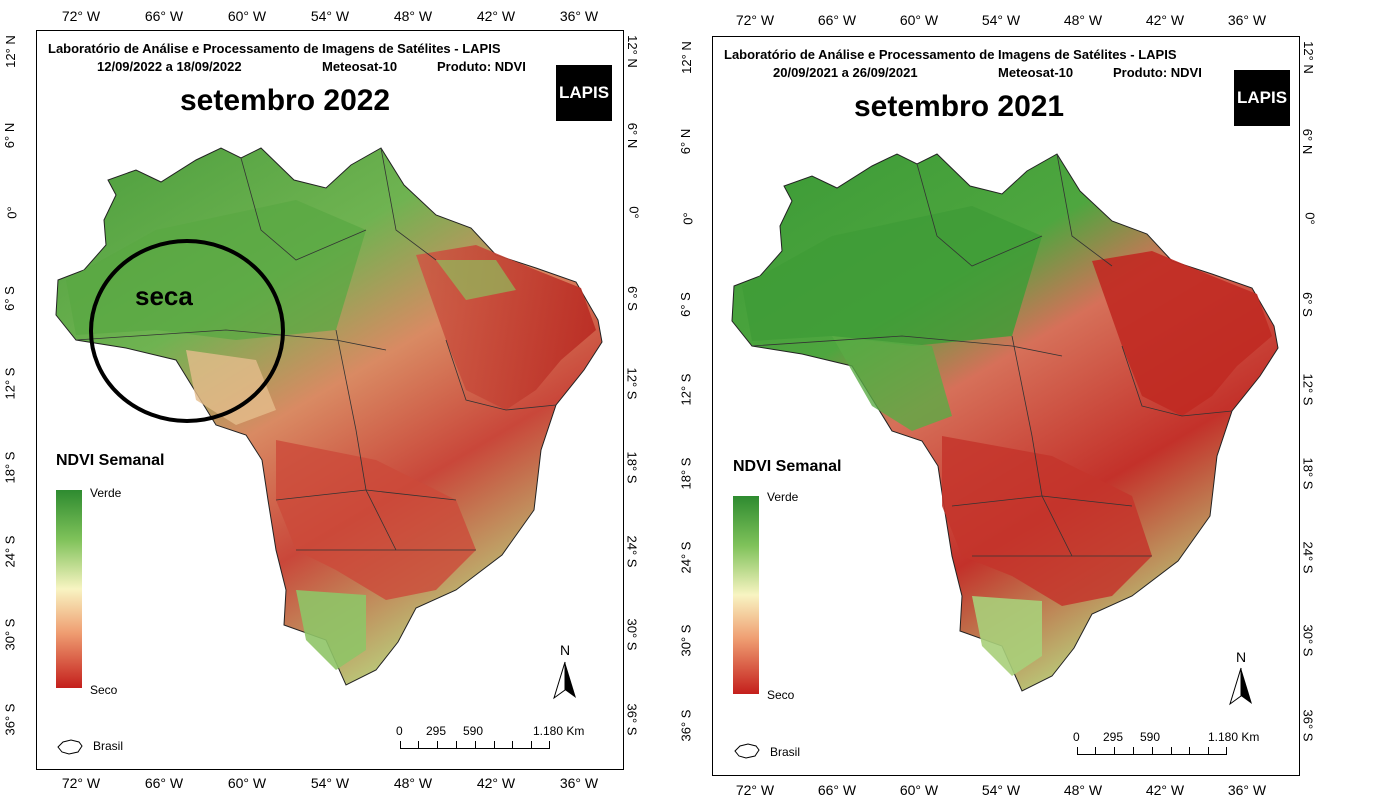 The width and height of the screenshot is (1376, 809). What do you see at coordinates (10, 51) in the screenshot?
I see `lat-tick-left: 12° N` at bounding box center [10, 51].